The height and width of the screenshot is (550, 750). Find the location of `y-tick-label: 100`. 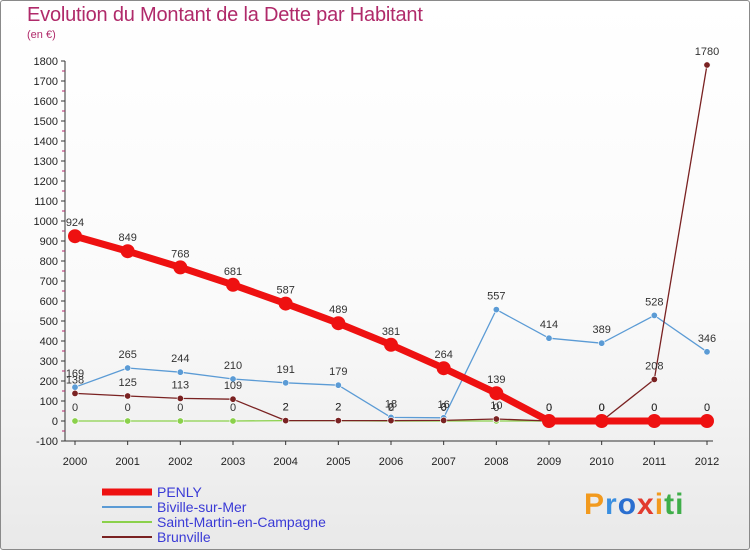

y-tick-label: 100 is located at coordinates (49, 402).